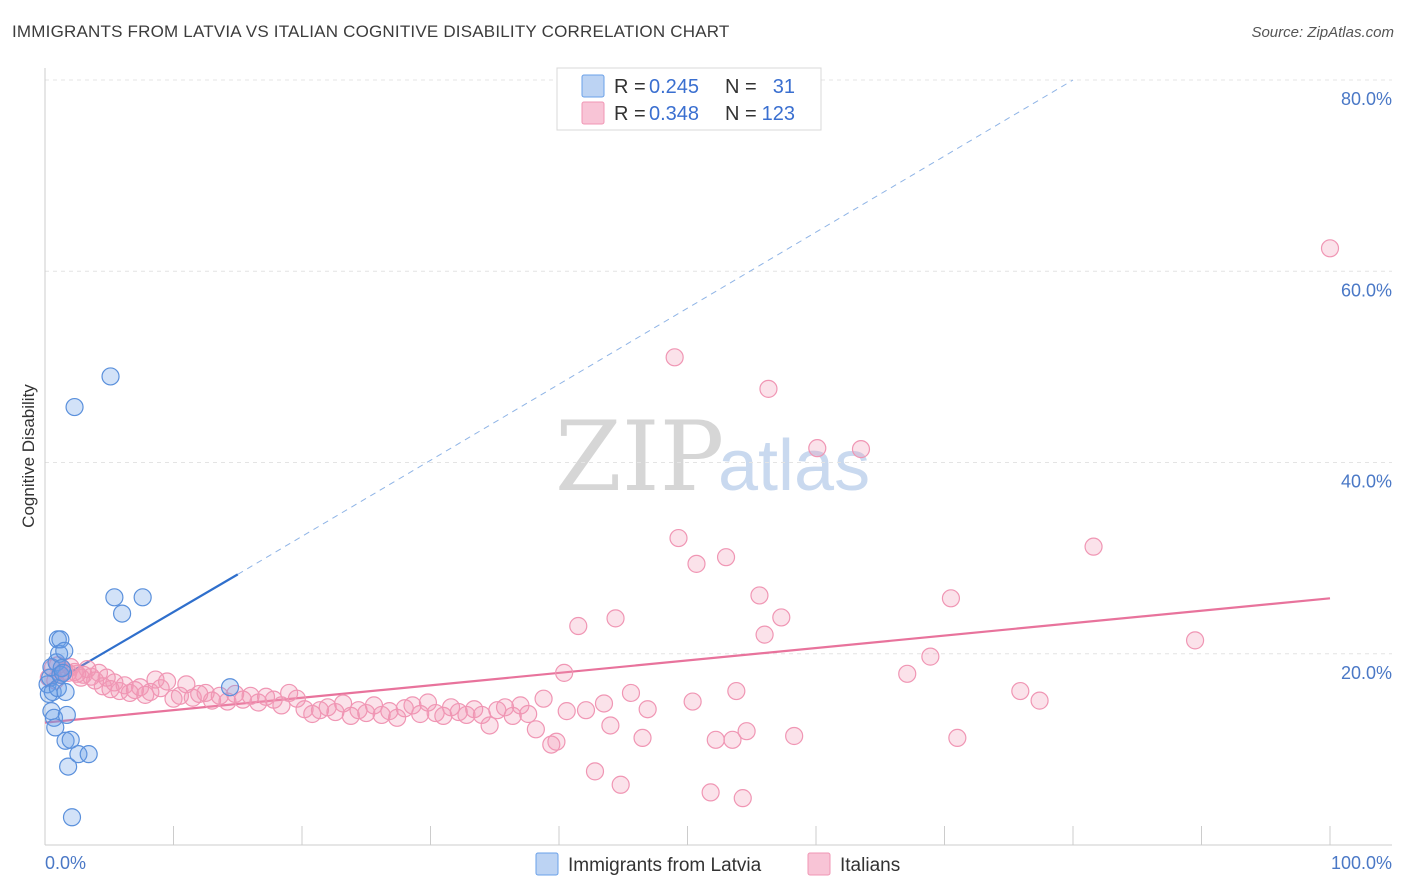  I want to click on y-axis-label: Cognitive Disability, so click(28, 456).